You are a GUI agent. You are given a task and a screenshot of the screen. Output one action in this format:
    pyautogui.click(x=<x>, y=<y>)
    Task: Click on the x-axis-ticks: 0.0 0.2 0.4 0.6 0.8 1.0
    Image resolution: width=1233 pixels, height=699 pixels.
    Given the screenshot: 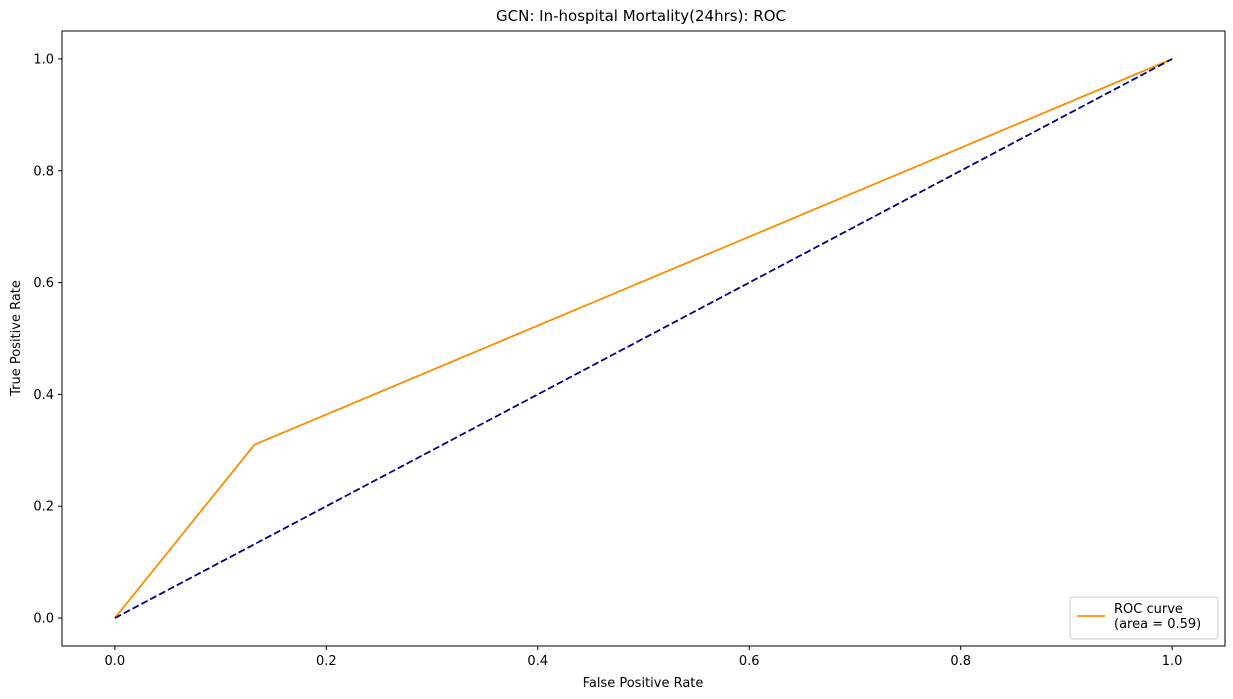 What is the action you would take?
    pyautogui.click(x=644, y=657)
    